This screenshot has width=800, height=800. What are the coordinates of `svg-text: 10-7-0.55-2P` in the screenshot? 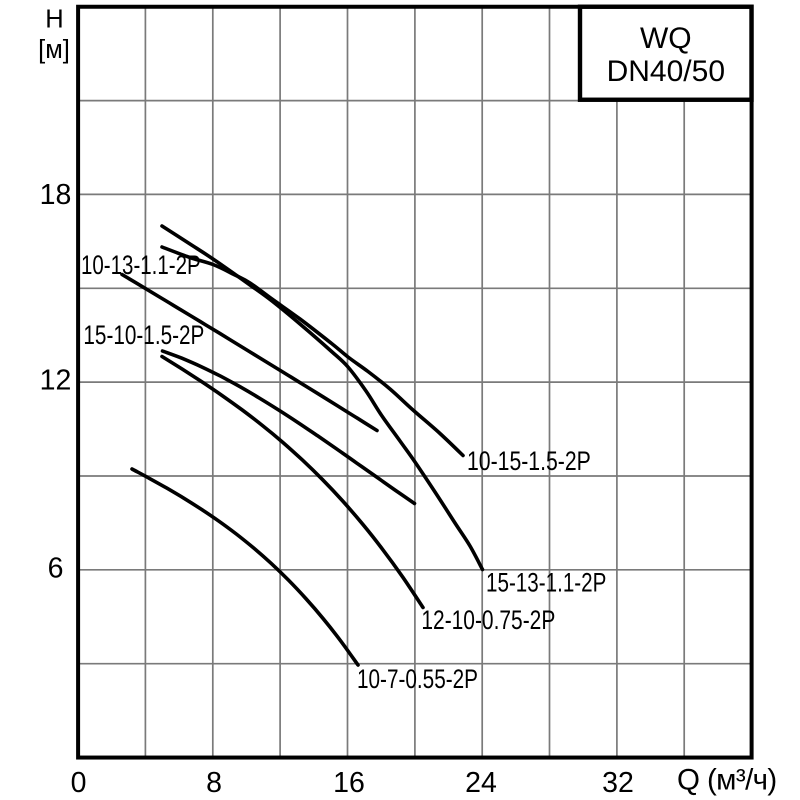 It's located at (417, 679).